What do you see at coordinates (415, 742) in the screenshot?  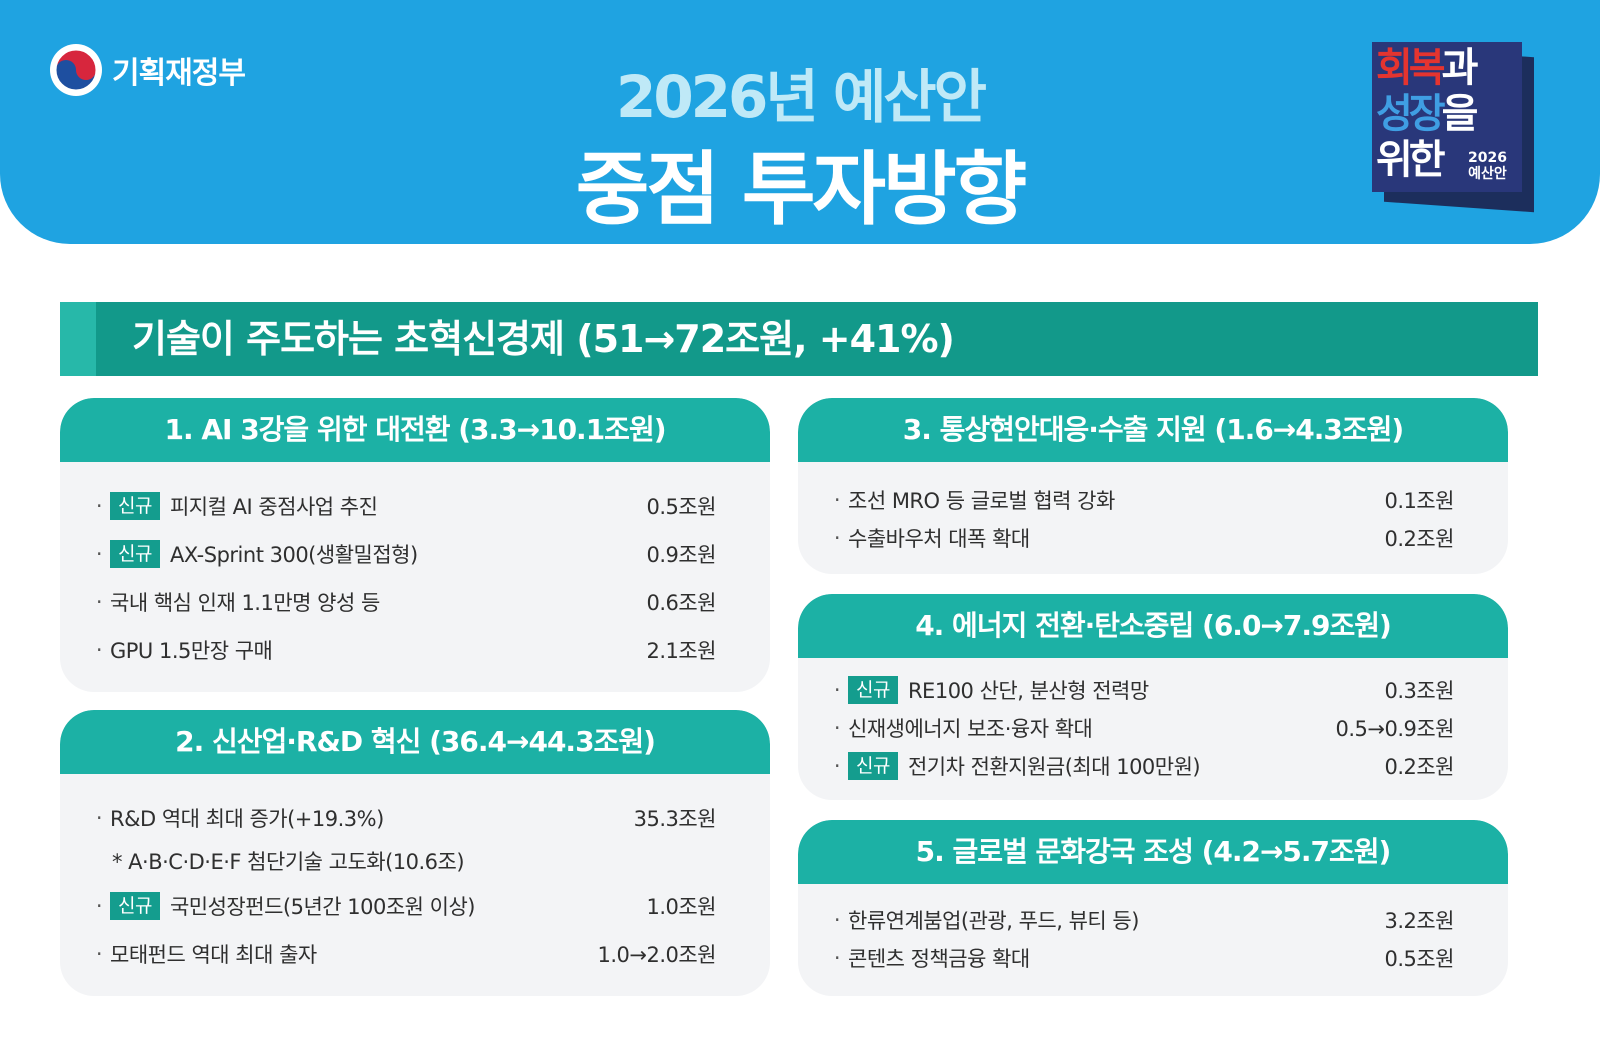 I see `card-title: 2. 신산업·R&D 혁신 (36.4→44.3조원)` at bounding box center [415, 742].